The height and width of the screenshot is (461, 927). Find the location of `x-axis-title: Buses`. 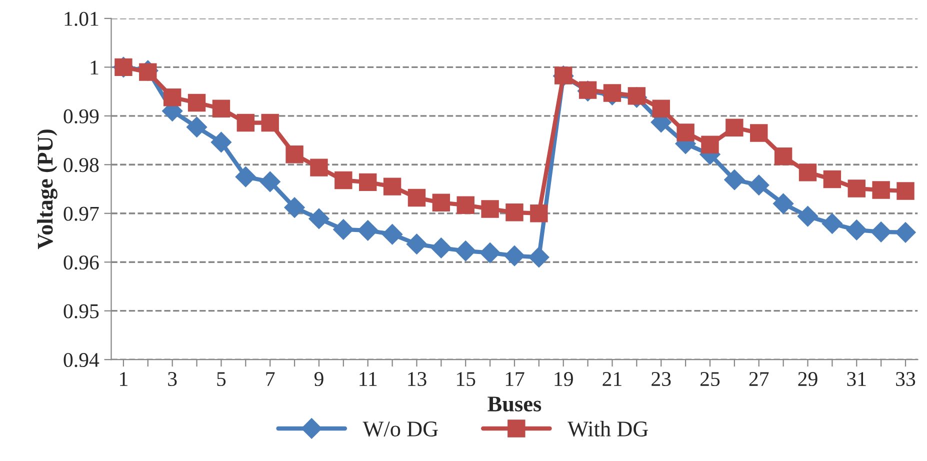

x-axis-title: Buses is located at coordinates (515, 404).